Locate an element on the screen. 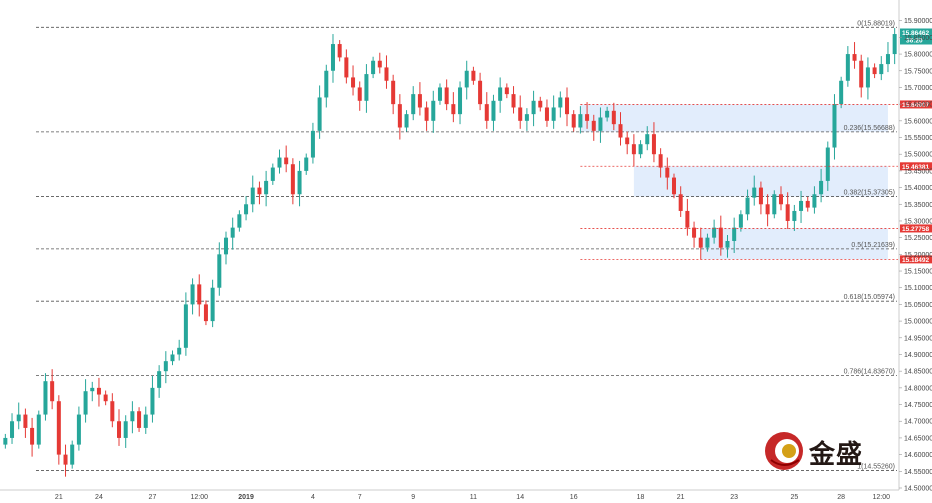 The image size is (932, 503). x-tick-label: 24 is located at coordinates (99, 497).